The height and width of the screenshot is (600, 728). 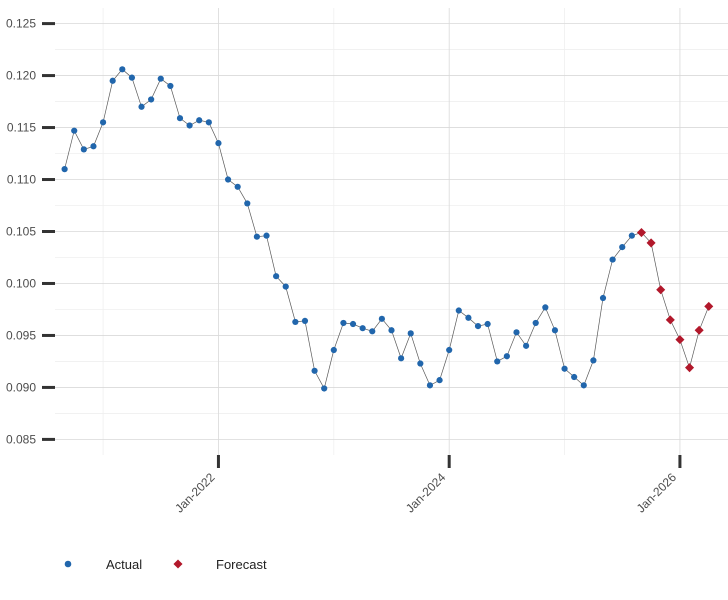 What do you see at coordinates (21, 24) in the screenshot?
I see `y-tick-label: 0.125` at bounding box center [21, 24].